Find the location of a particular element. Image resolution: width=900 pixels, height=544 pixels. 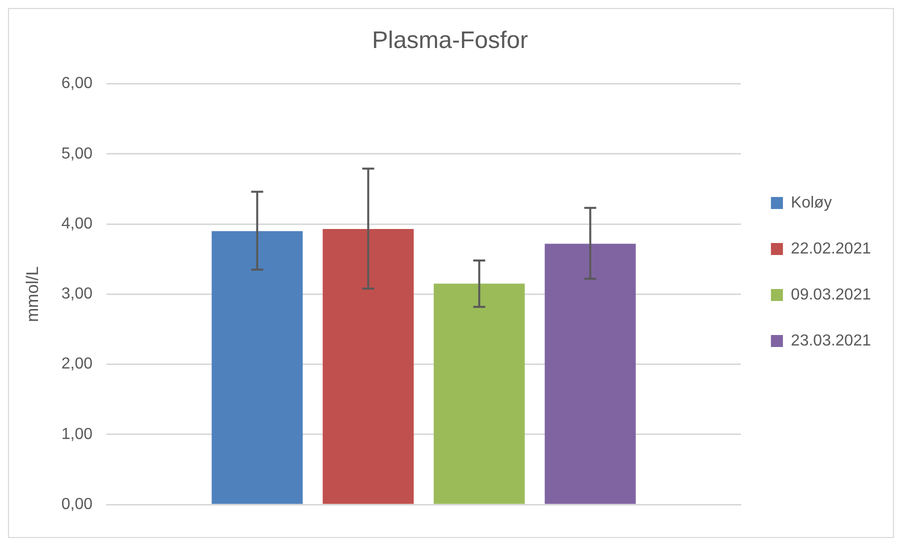

legend-label: 23.03.2021 is located at coordinates (831, 341).